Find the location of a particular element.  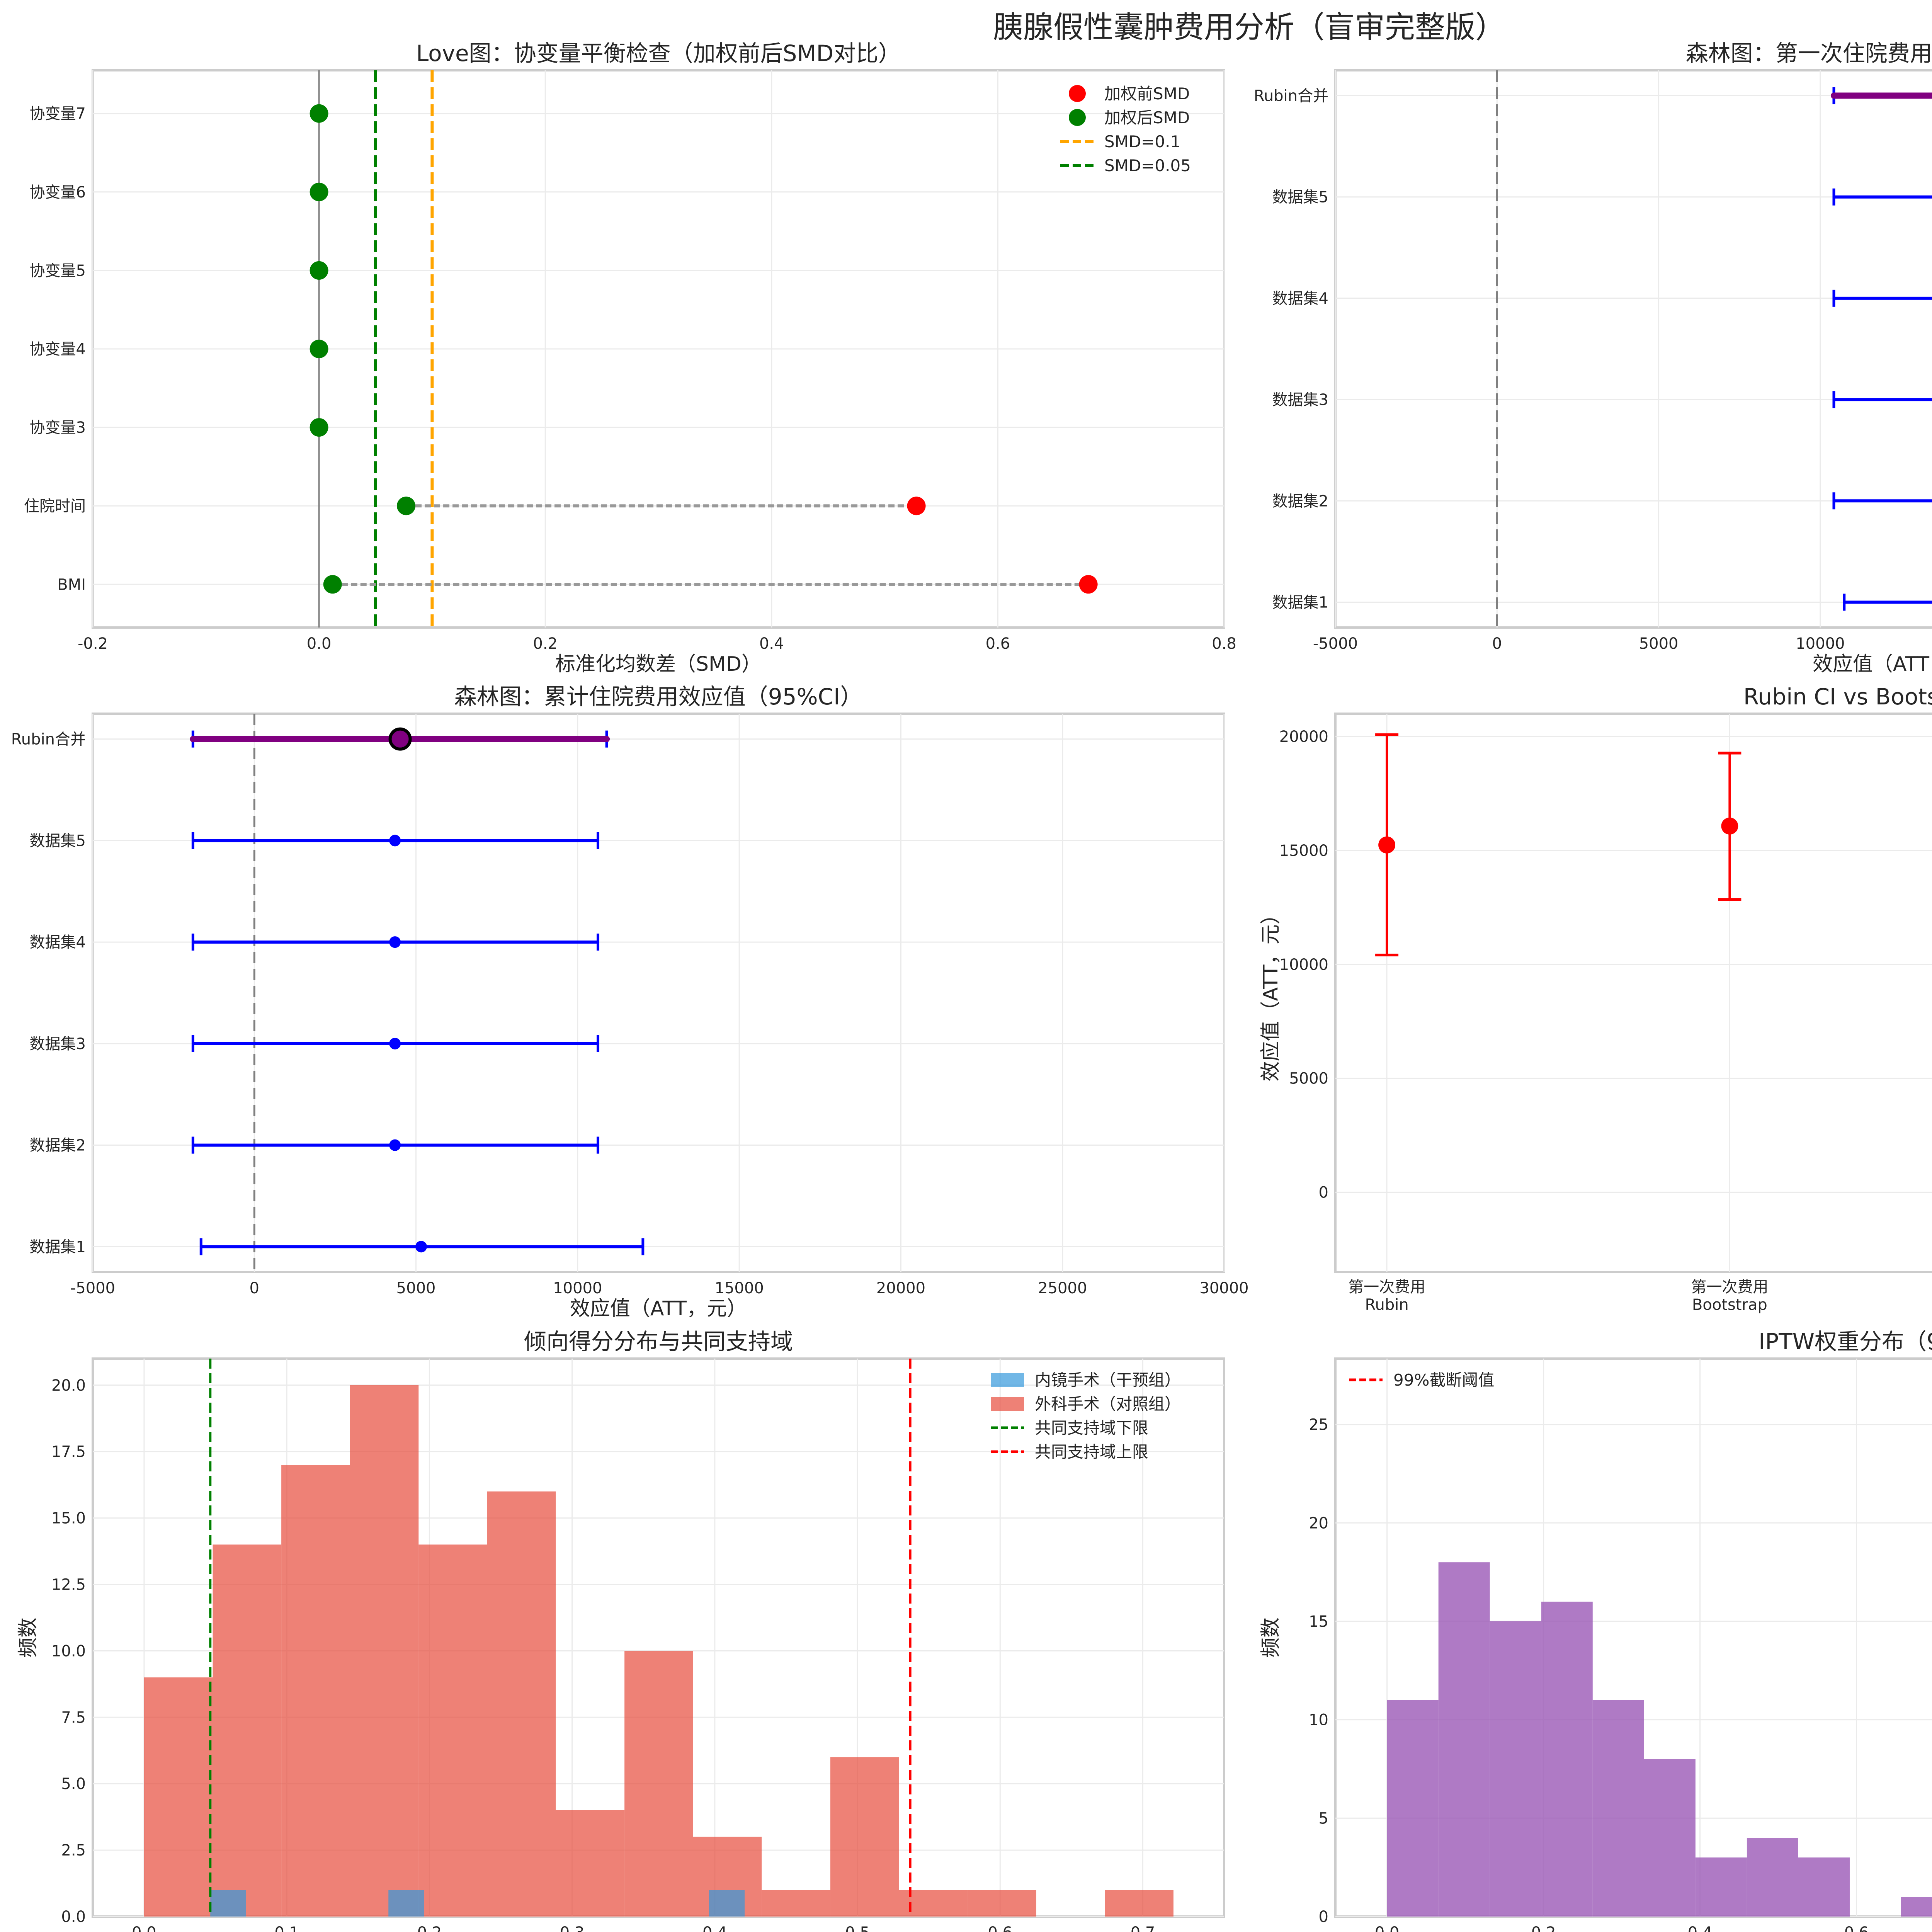

y-axis-label: 效应值（ATT，元） is located at coordinates (1270, 992).